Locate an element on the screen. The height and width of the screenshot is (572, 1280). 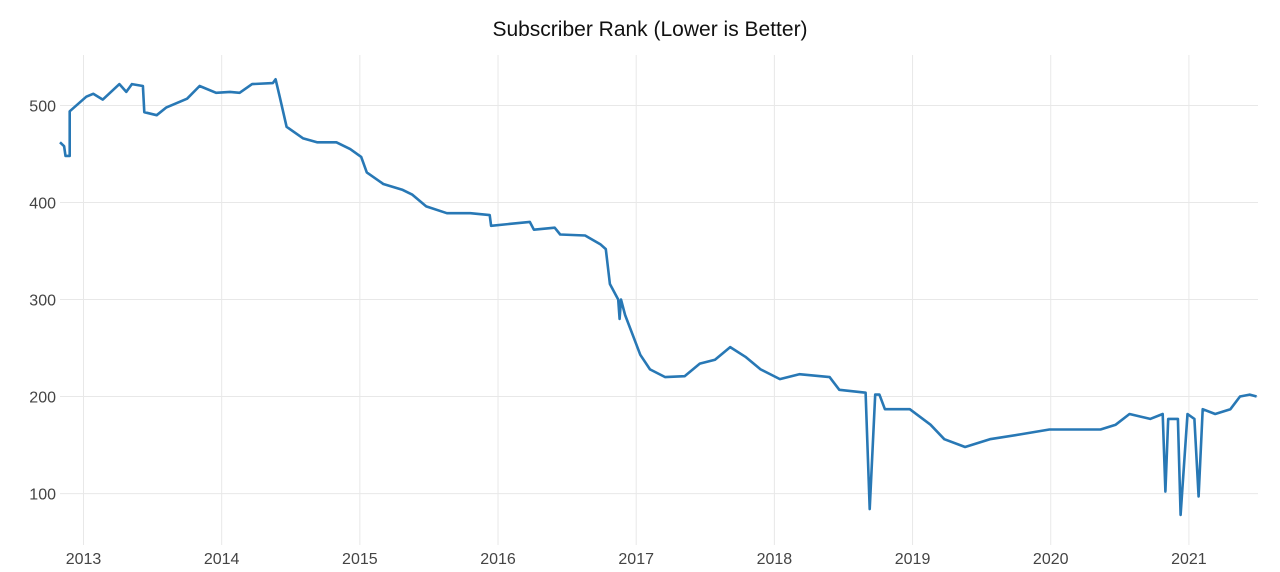
x-tick-label: 2018 is located at coordinates (775, 559).